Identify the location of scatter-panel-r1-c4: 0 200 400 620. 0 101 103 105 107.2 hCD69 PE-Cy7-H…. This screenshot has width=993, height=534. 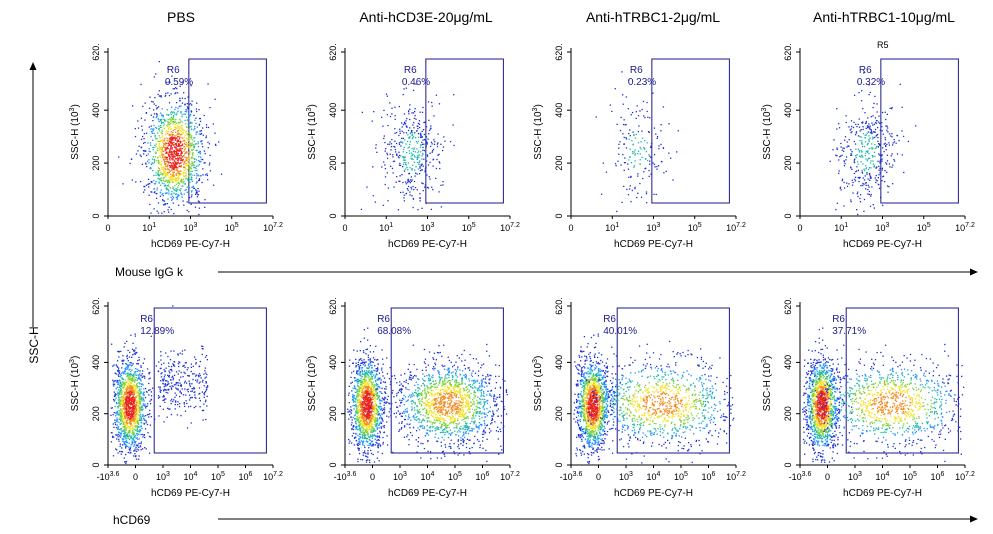
(868, 146).